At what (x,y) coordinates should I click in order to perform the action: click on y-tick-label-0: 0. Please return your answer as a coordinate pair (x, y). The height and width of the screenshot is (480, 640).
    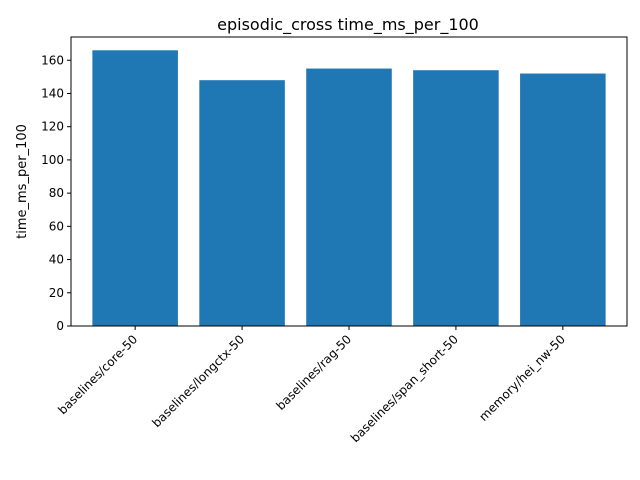
    Looking at the image, I should click on (60, 326).